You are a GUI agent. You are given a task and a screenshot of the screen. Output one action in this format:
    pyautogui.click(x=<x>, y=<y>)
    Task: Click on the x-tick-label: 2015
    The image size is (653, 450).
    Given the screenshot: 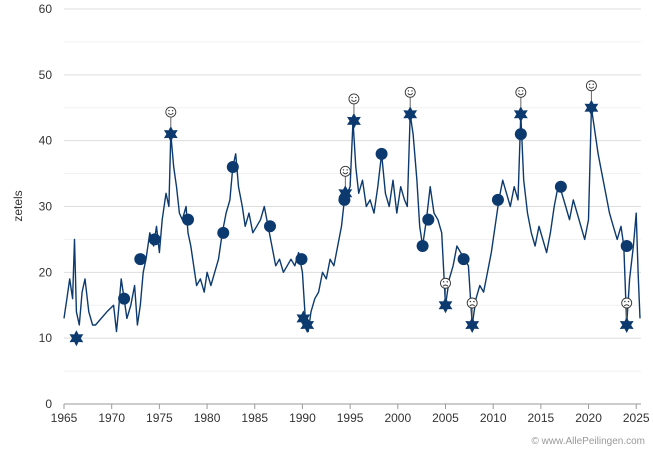 What is the action you would take?
    pyautogui.click(x=541, y=418)
    